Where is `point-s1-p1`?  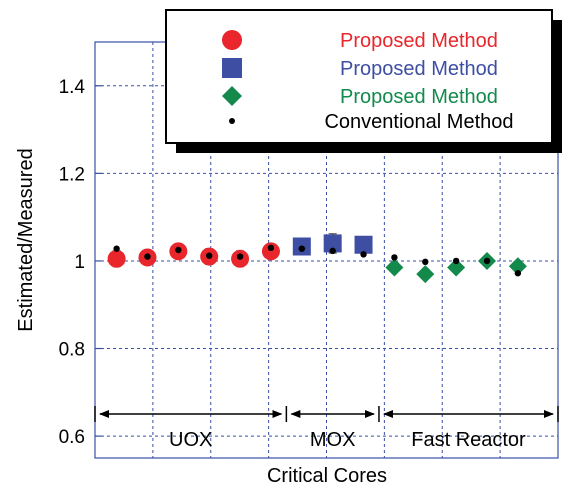
point-s1-p1 is located at coordinates (332, 243).